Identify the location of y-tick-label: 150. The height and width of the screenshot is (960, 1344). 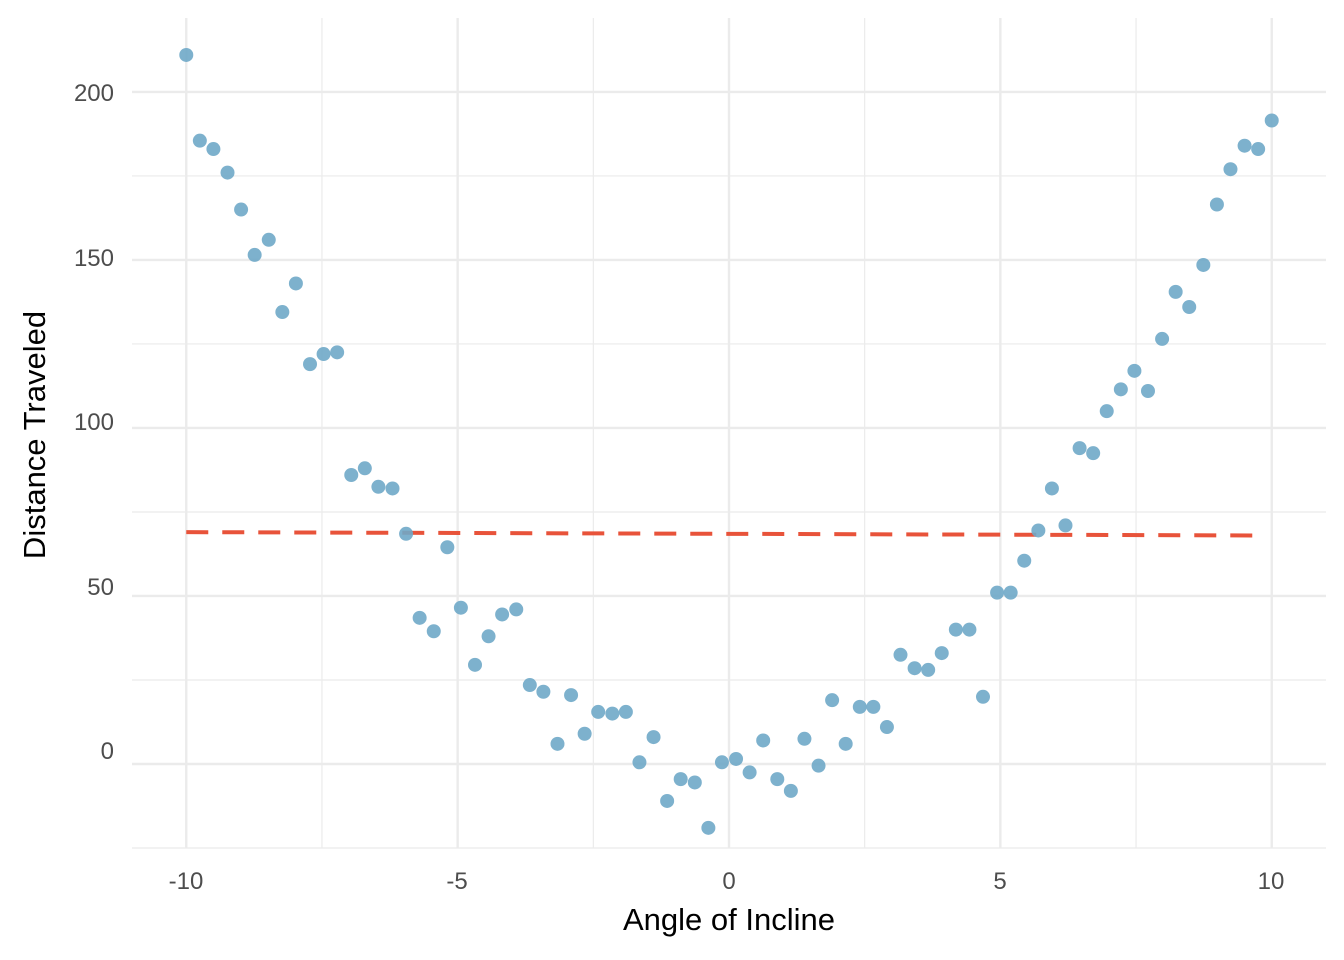
(94, 258).